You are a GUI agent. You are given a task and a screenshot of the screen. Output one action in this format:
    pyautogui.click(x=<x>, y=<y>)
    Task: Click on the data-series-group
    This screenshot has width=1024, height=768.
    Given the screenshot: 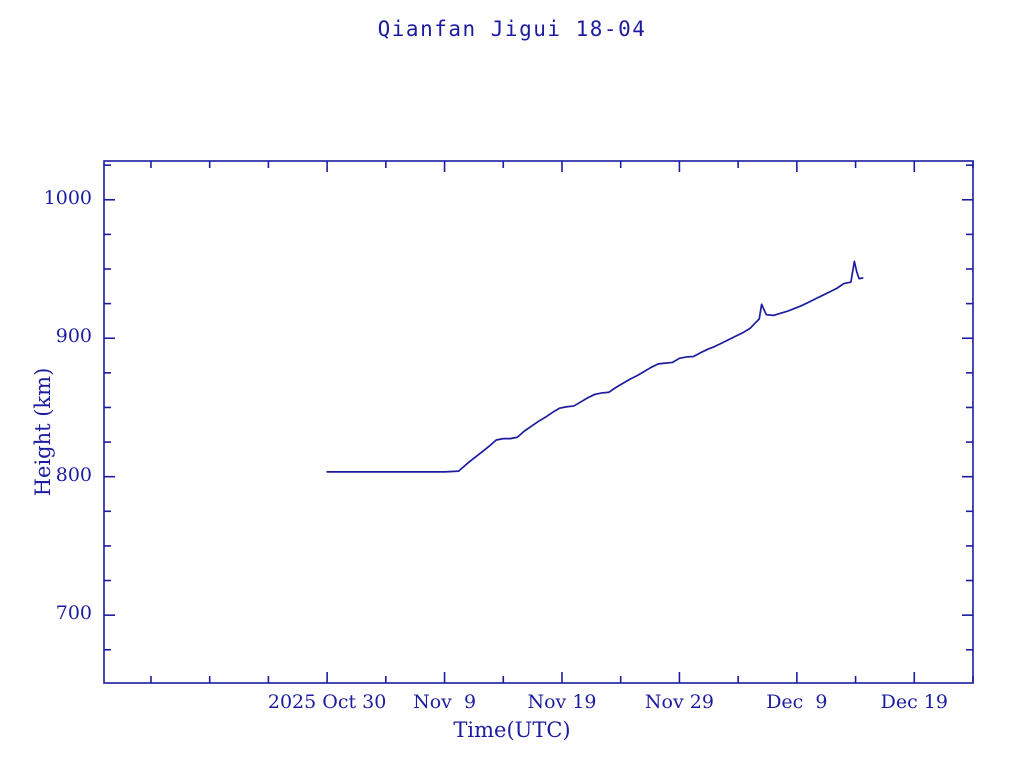 What is the action you would take?
    pyautogui.click(x=595, y=366)
    